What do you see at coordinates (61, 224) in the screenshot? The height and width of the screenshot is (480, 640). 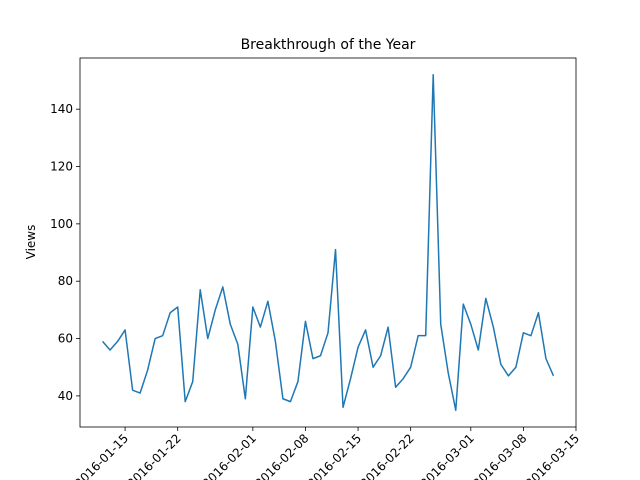 I see `y-tick-label: 100` at bounding box center [61, 224].